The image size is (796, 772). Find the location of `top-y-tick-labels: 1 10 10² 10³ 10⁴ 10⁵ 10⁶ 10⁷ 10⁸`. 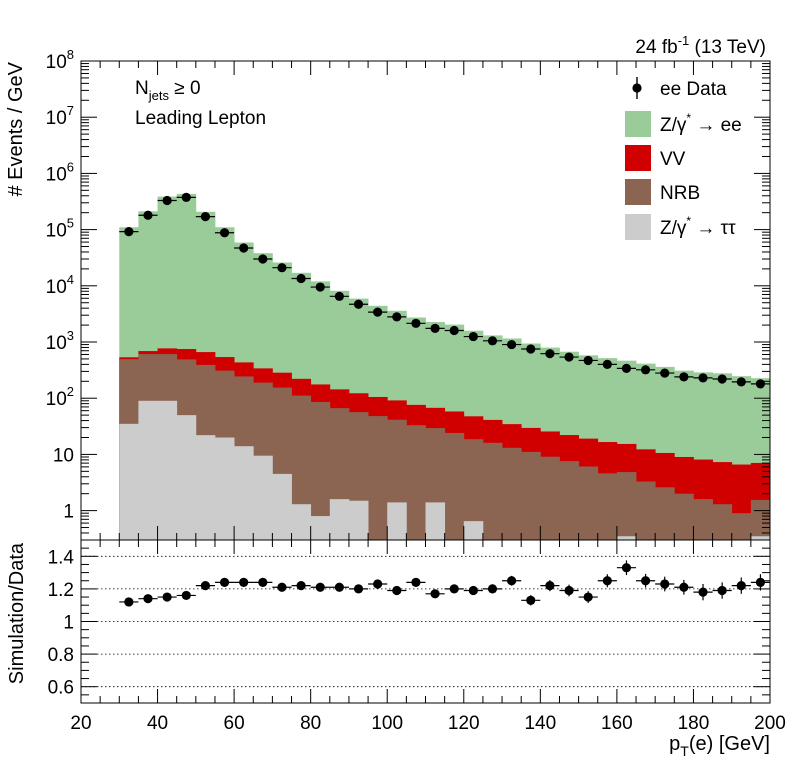

top-y-tick-labels: 1 10 10² 10³ 10⁴ 10⁵ 10⁶ 10⁷ 10⁸ is located at coordinates (60, 285).